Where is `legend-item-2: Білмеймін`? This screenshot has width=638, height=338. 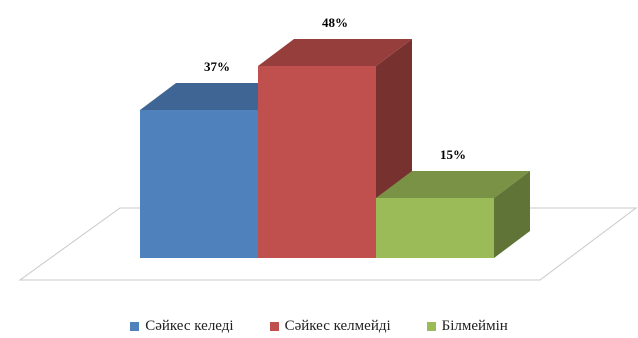
legend-item-2: Білмеймін is located at coordinates (467, 326).